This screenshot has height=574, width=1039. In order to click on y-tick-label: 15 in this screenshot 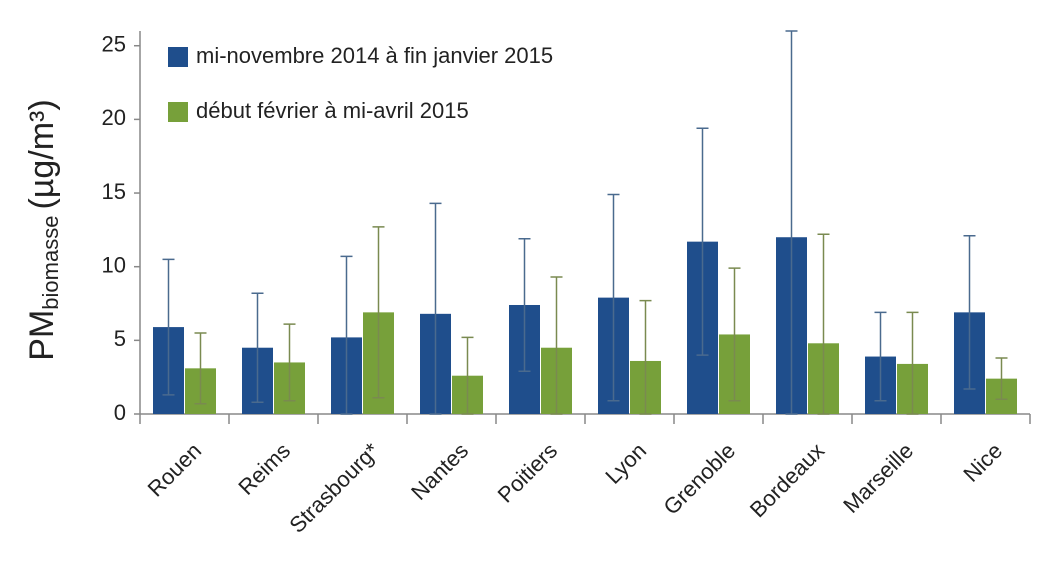, I will do `click(114, 191)`.